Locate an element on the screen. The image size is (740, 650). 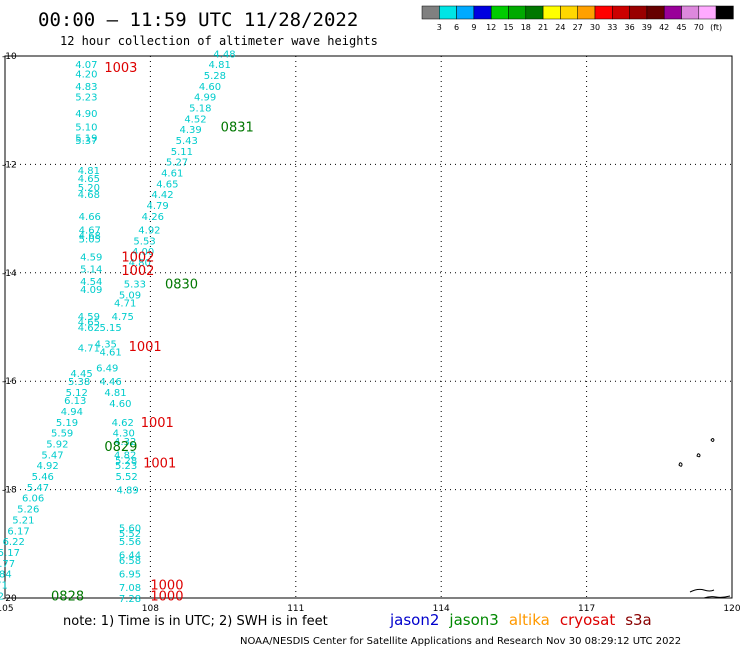
track-time-label: 0828 is located at coordinates (67, 596).